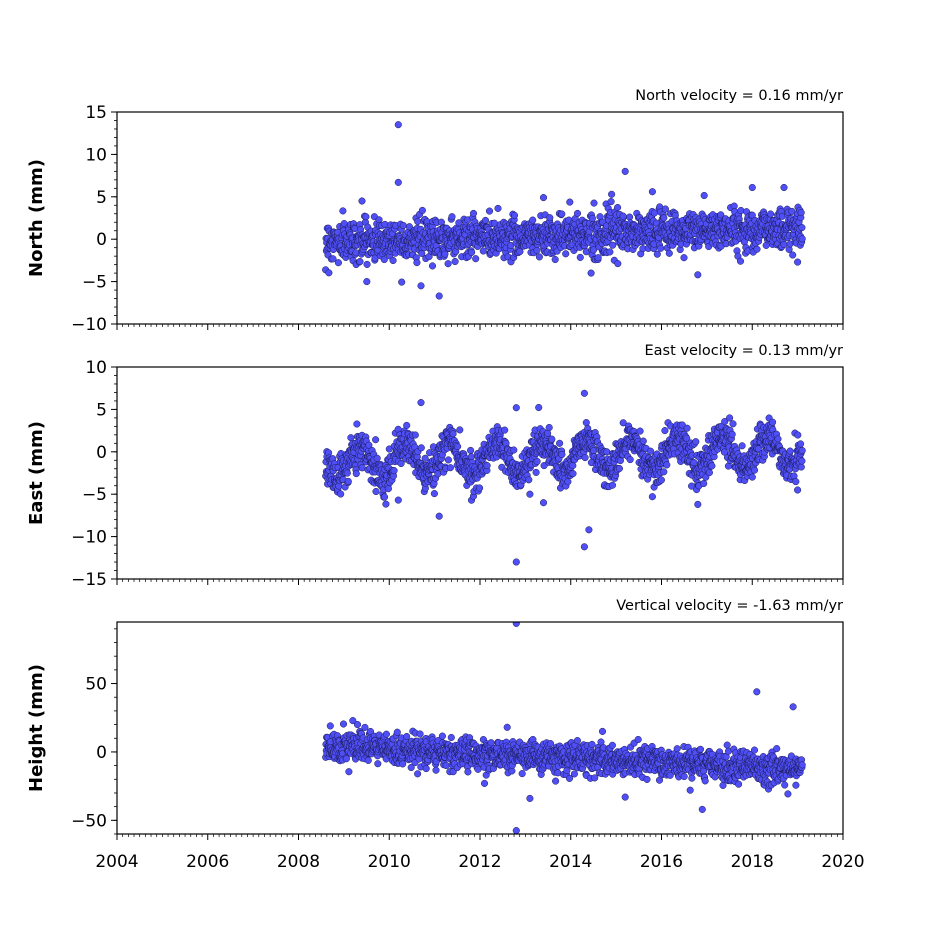 Image resolution: width=937 pixels, height=937 pixels. What do you see at coordinates (89, 821) in the screenshot?
I see `y-tick-label: −50` at bounding box center [89, 821].